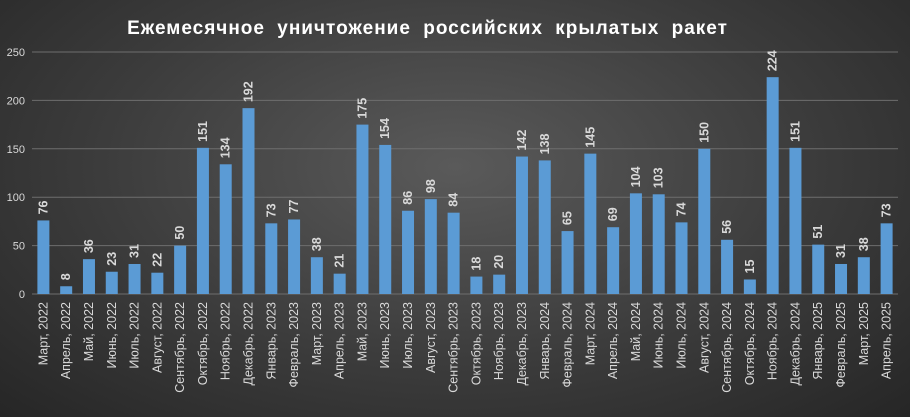 The width and height of the screenshot is (910, 417). What do you see at coordinates (16, 150) in the screenshot?
I see `y-tick-label: 150` at bounding box center [16, 150].